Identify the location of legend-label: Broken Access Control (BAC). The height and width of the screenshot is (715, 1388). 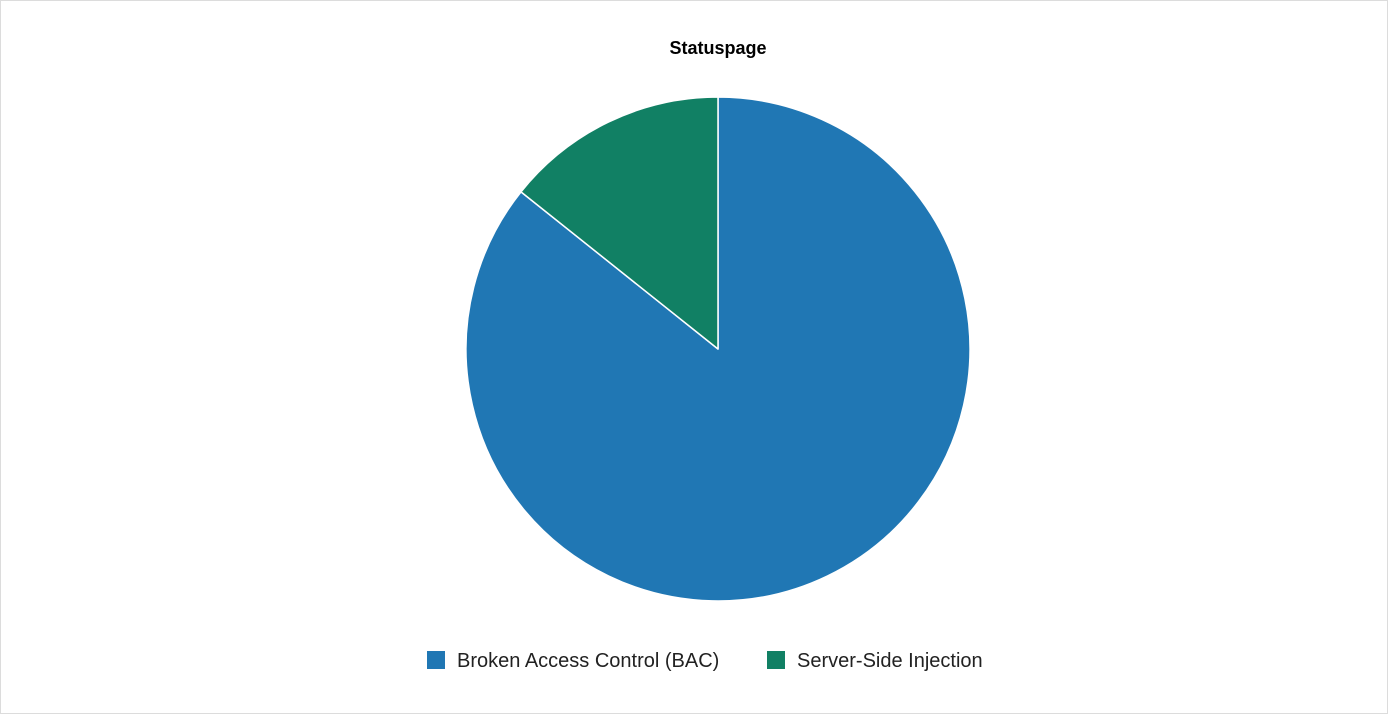
(588, 661).